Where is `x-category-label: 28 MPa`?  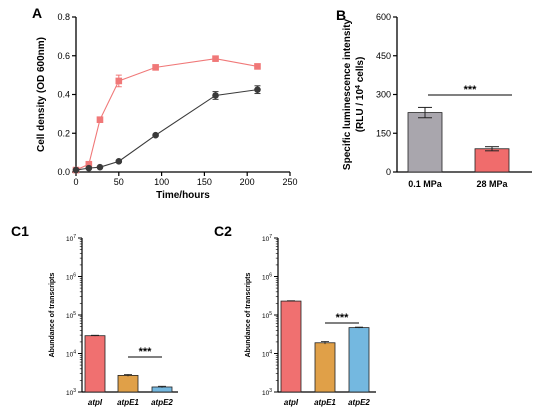 x-category-label: 28 MPa is located at coordinates (492, 184).